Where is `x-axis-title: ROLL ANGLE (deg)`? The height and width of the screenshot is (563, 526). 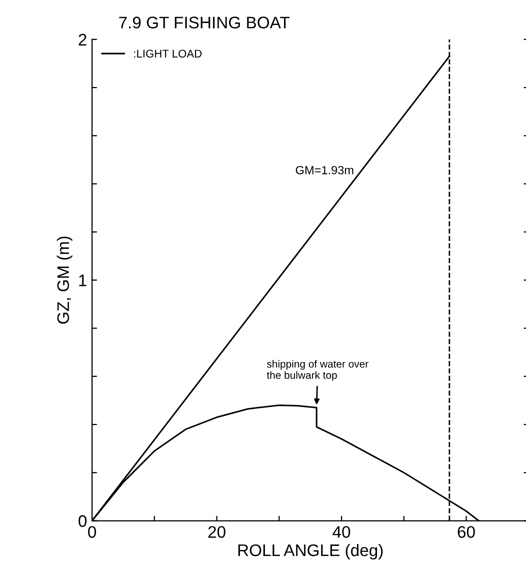
x-axis-title: ROLL ANGLE (deg) is located at coordinates (310, 552).